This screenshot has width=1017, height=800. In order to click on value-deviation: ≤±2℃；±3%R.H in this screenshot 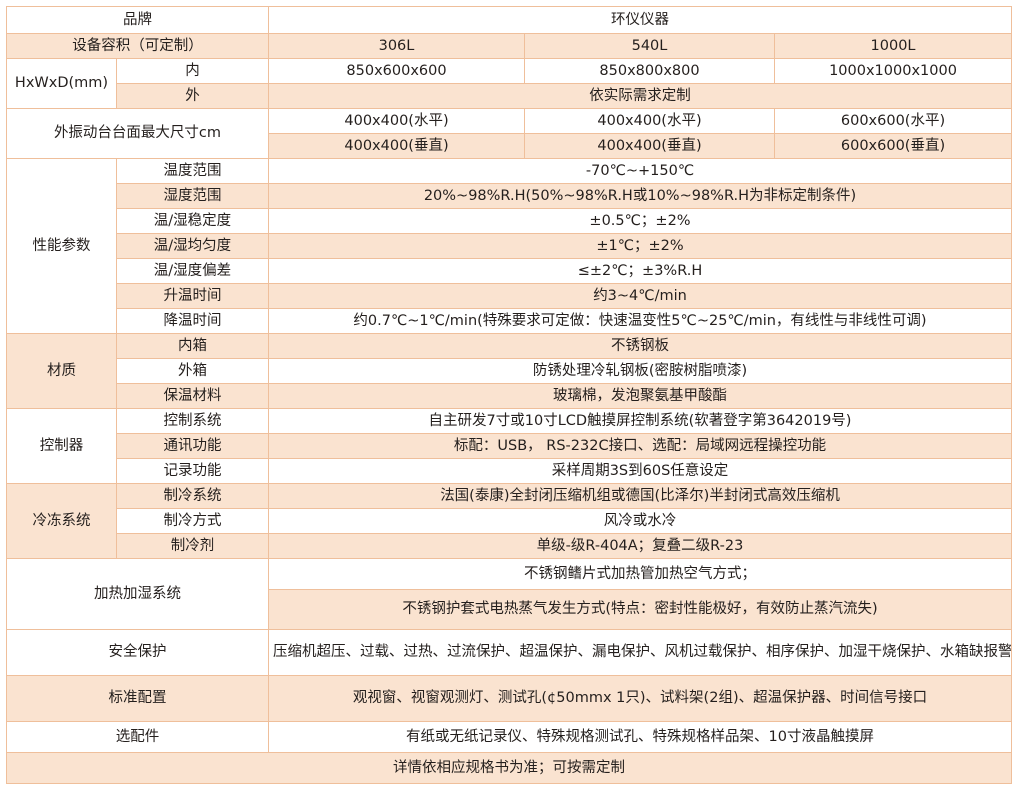, I will do `click(640, 271)`.